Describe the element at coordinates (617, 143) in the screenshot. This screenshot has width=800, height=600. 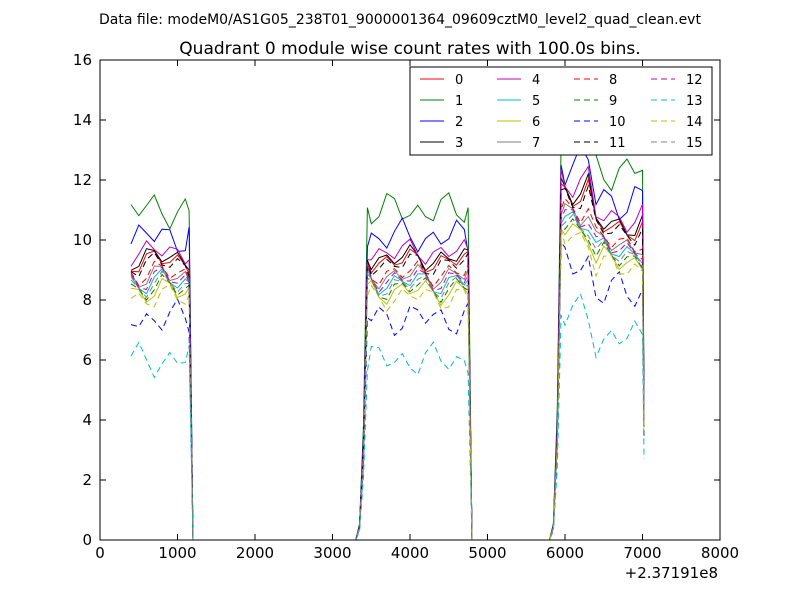
I see `legend-label-11: 11` at that location.